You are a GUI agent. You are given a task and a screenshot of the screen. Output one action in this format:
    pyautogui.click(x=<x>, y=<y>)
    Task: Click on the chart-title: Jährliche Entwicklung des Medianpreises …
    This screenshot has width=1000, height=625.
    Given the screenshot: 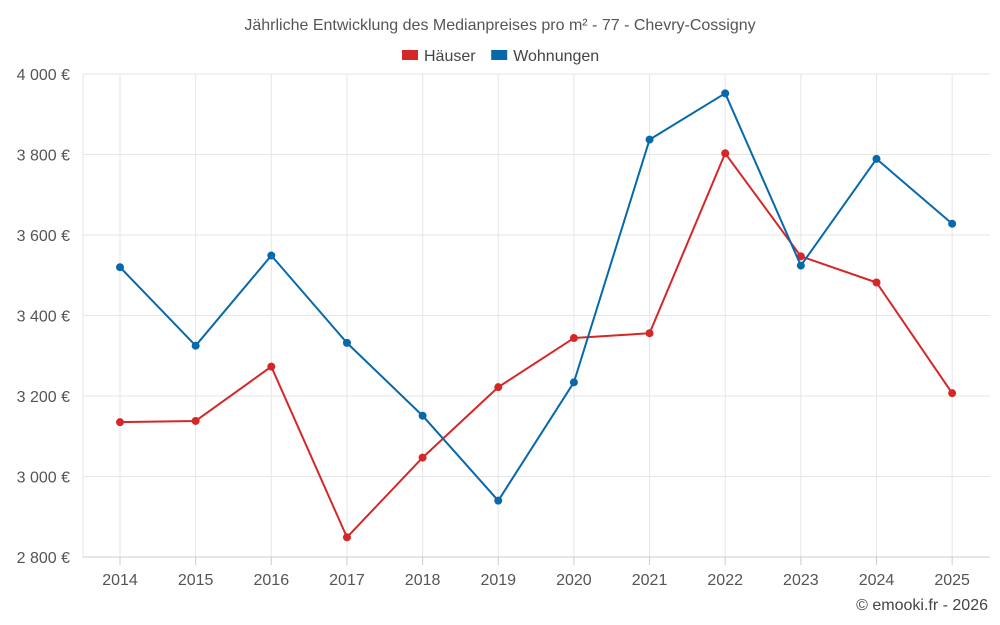 What is the action you would take?
    pyautogui.click(x=499, y=25)
    